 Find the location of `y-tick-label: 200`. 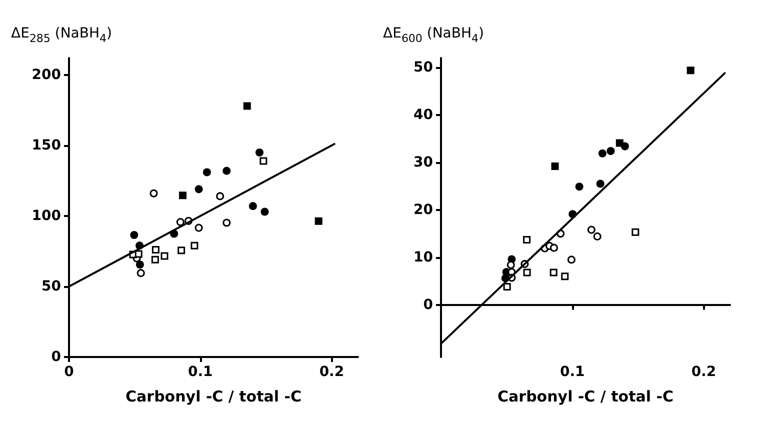

y-tick-label: 200 is located at coordinates (47, 74).